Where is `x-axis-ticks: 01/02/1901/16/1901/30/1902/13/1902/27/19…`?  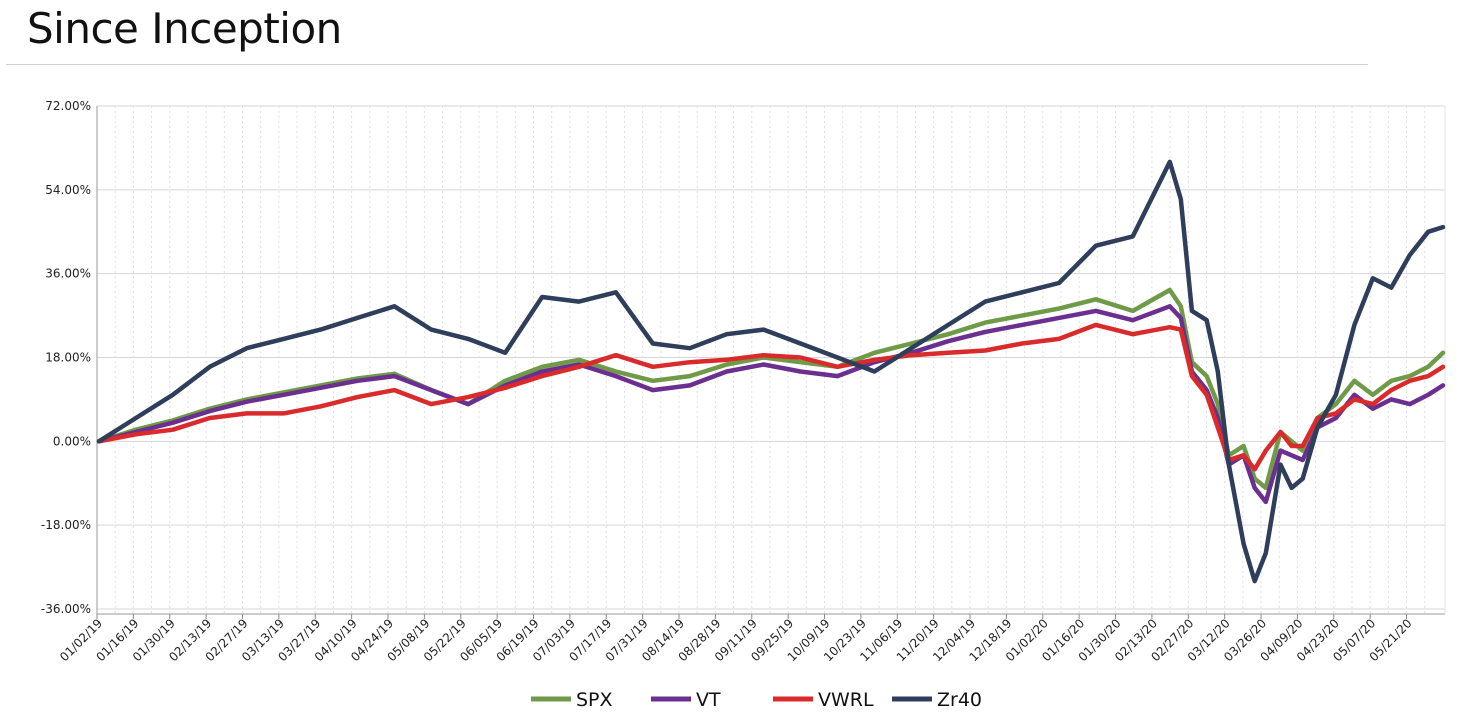
x-axis-ticks: 01/02/1901/16/1901/30/1902/13/1902/27/19… is located at coordinates (736, 639).